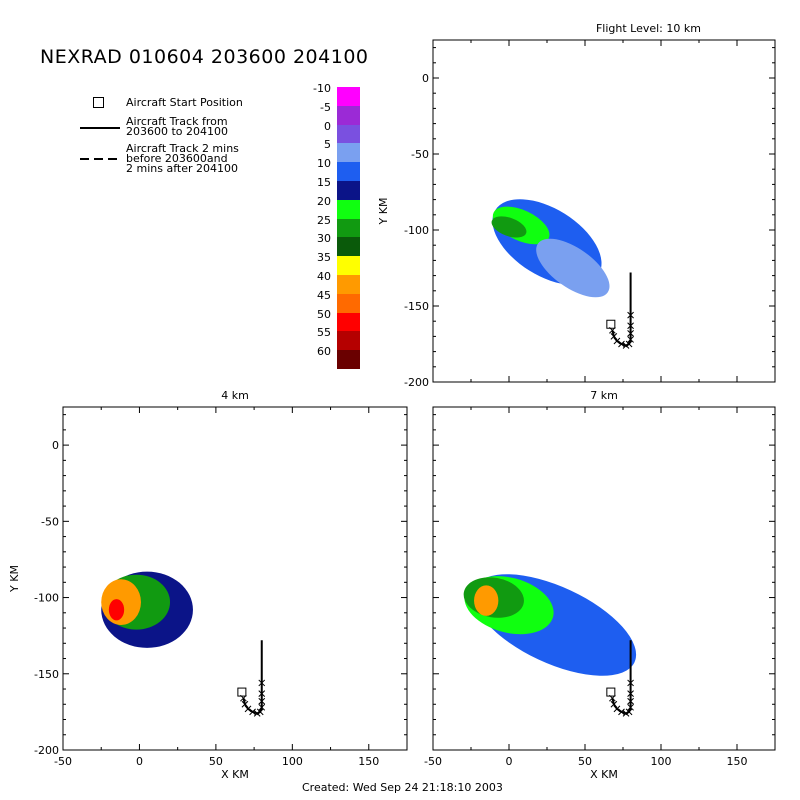 The width and height of the screenshot is (800, 800). Describe the element at coordinates (177, 131) in the screenshot. I see `solid-track-legend-line2: 203600 to 204100` at that location.